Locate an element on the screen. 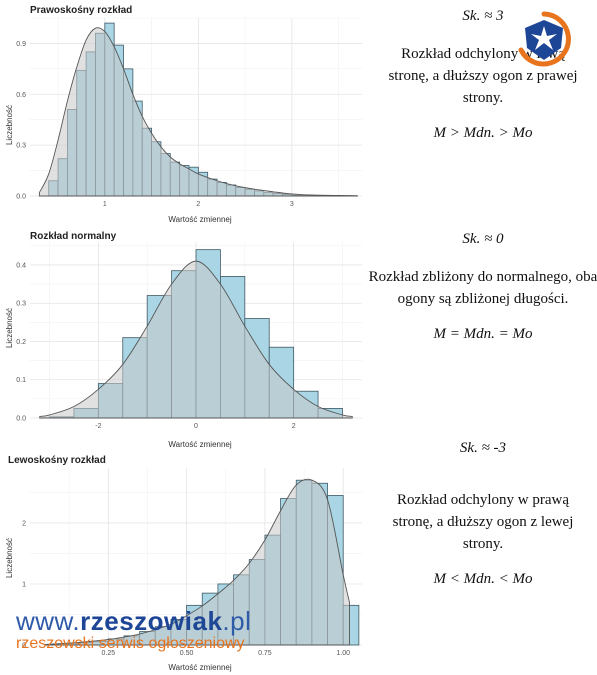 The width and height of the screenshot is (597, 675). y-tick-label: 0.6 is located at coordinates (21, 95).